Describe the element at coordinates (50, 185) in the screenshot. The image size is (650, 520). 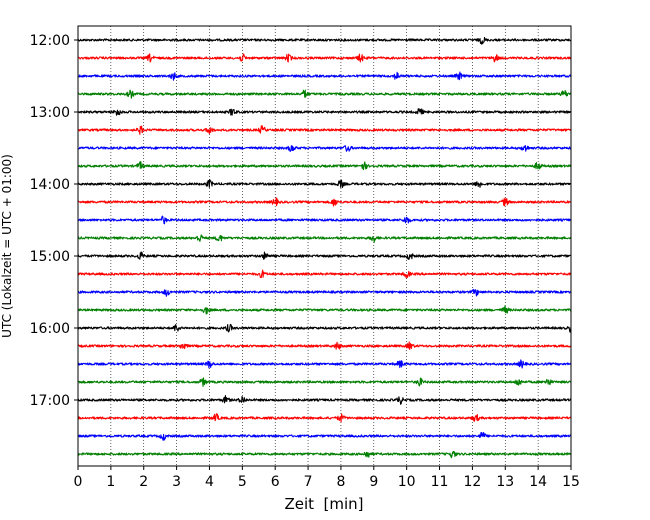
I see `y-tick-label: 14:00` at that location.